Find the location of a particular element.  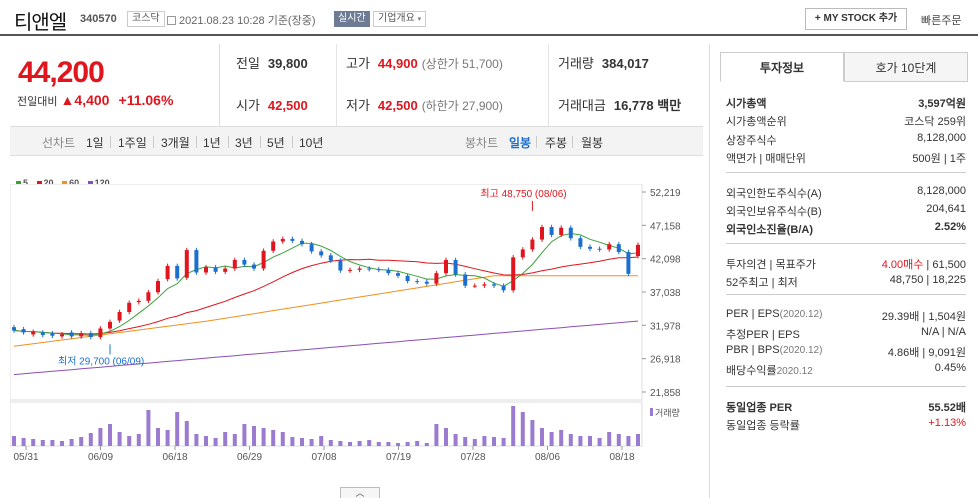

period-1w: 1주일 is located at coordinates (132, 143).